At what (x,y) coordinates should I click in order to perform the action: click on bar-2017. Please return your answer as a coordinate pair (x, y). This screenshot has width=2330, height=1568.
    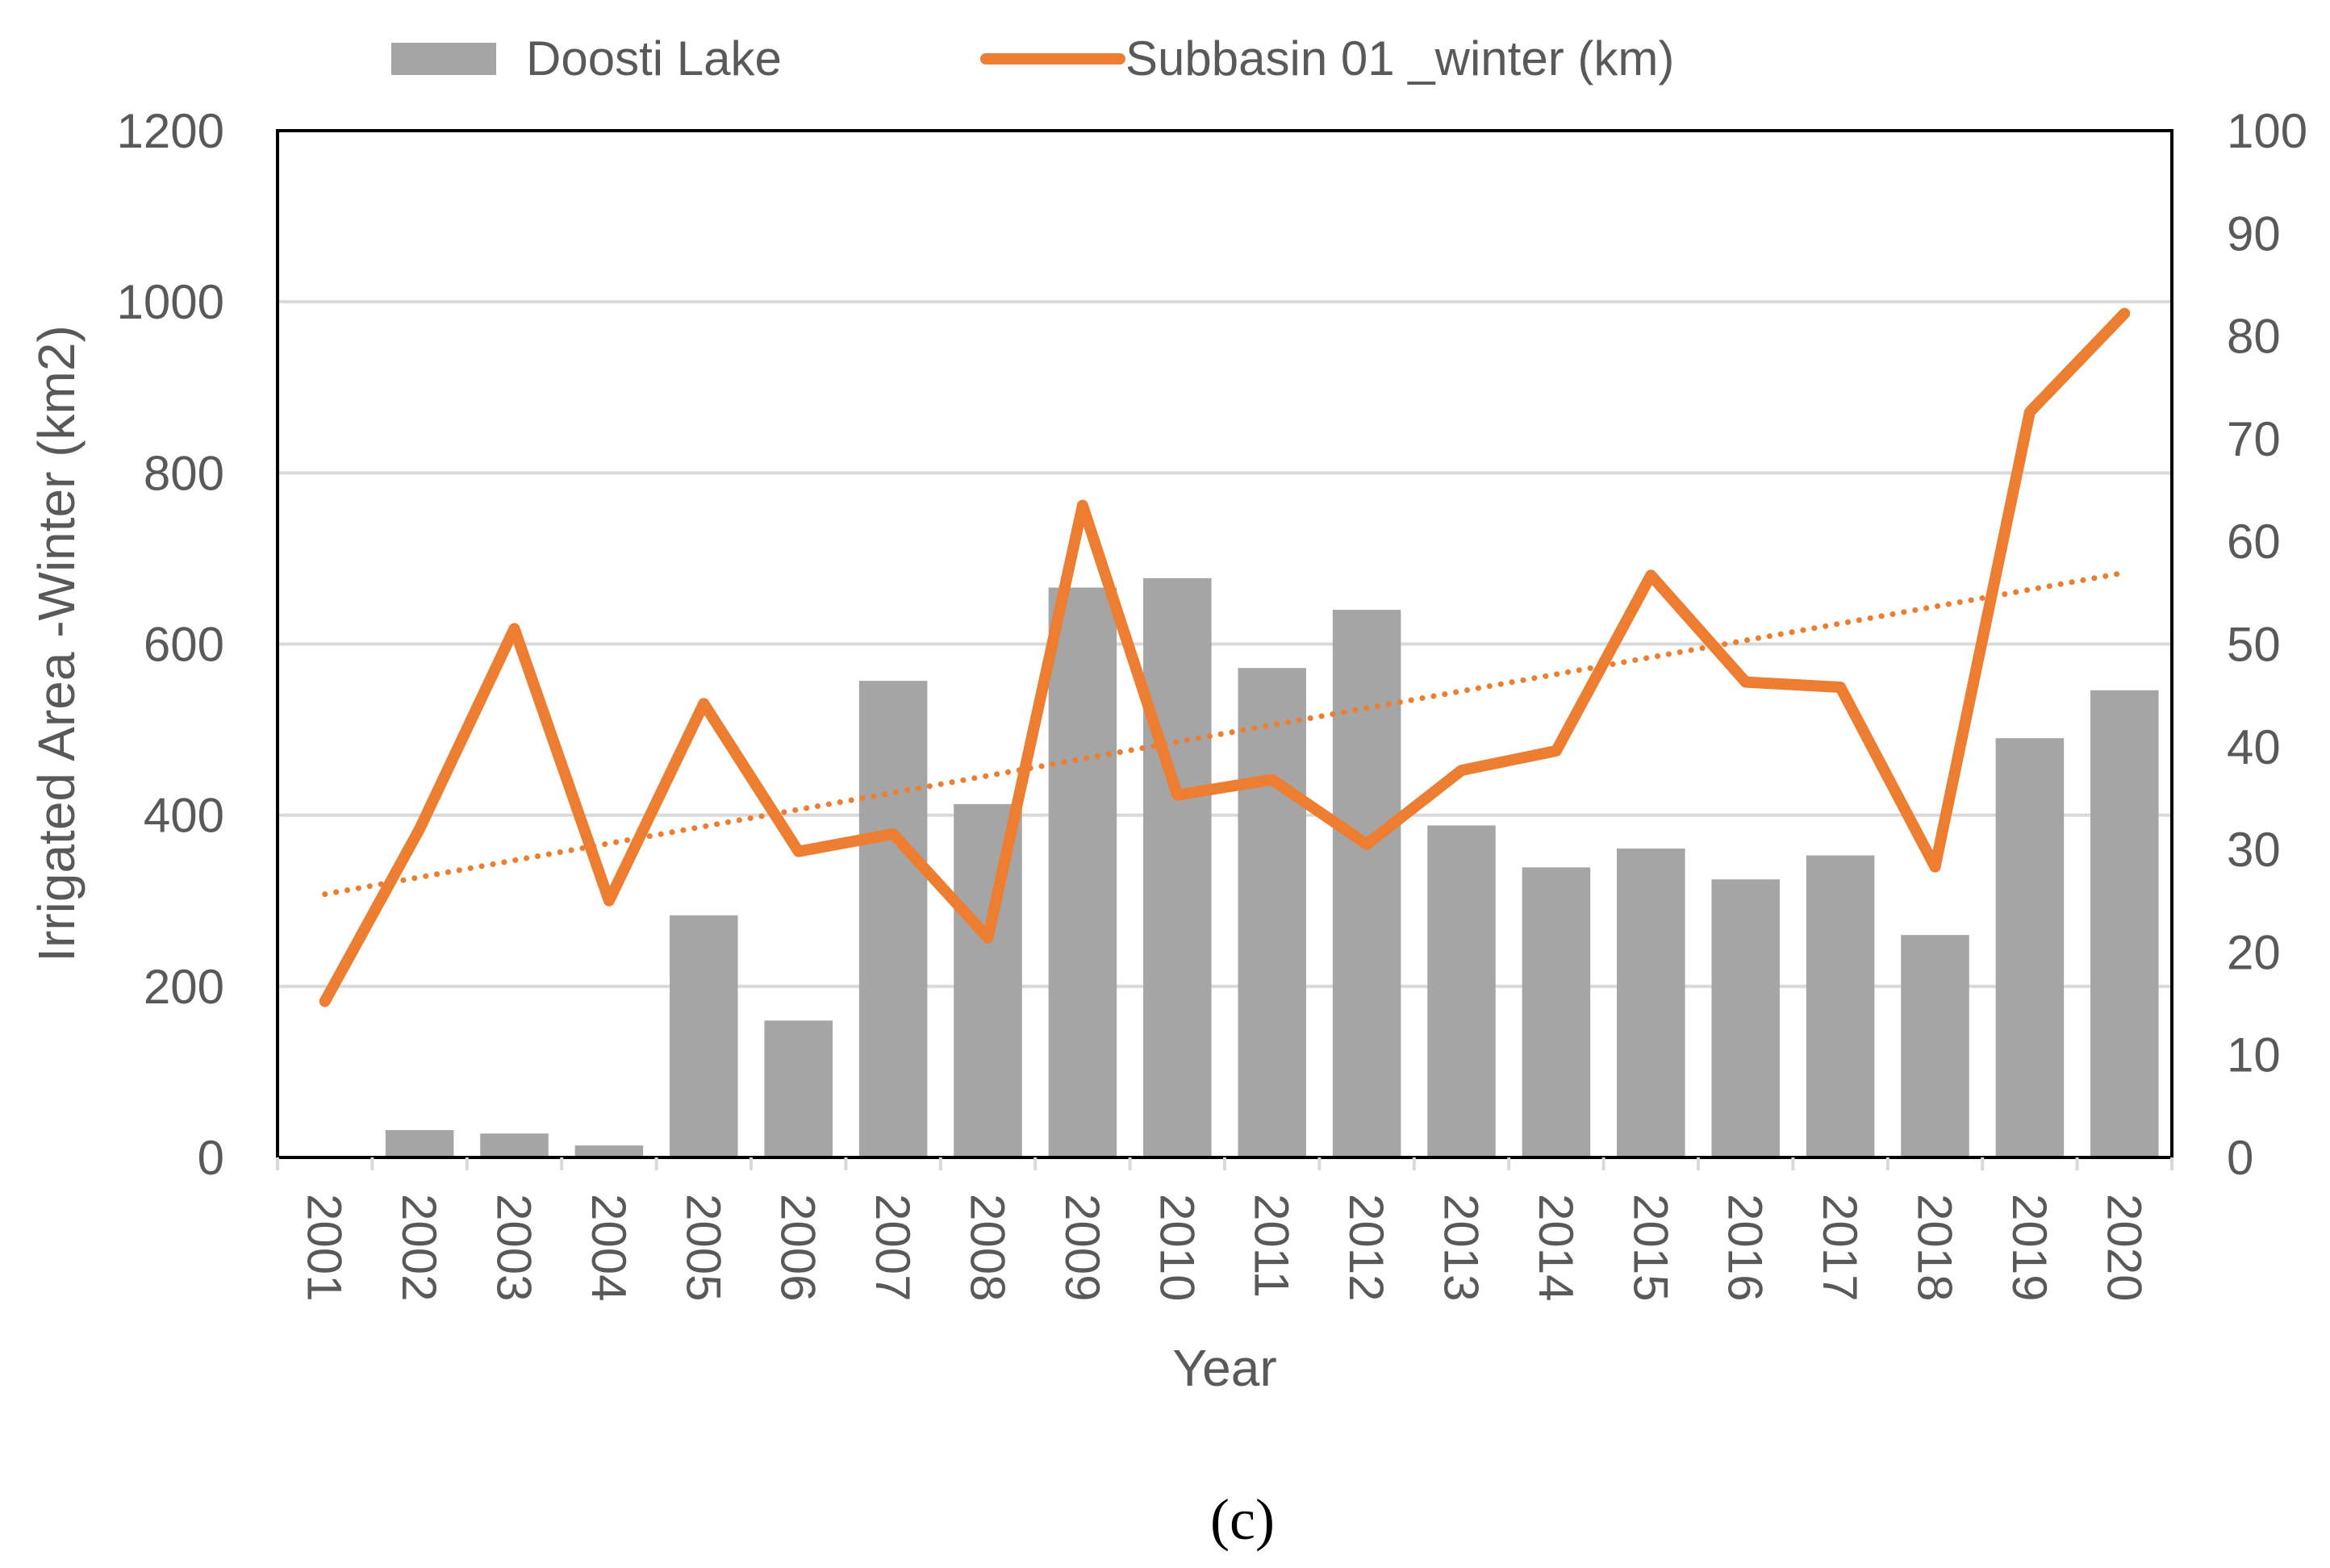
    Looking at the image, I should click on (1840, 1006).